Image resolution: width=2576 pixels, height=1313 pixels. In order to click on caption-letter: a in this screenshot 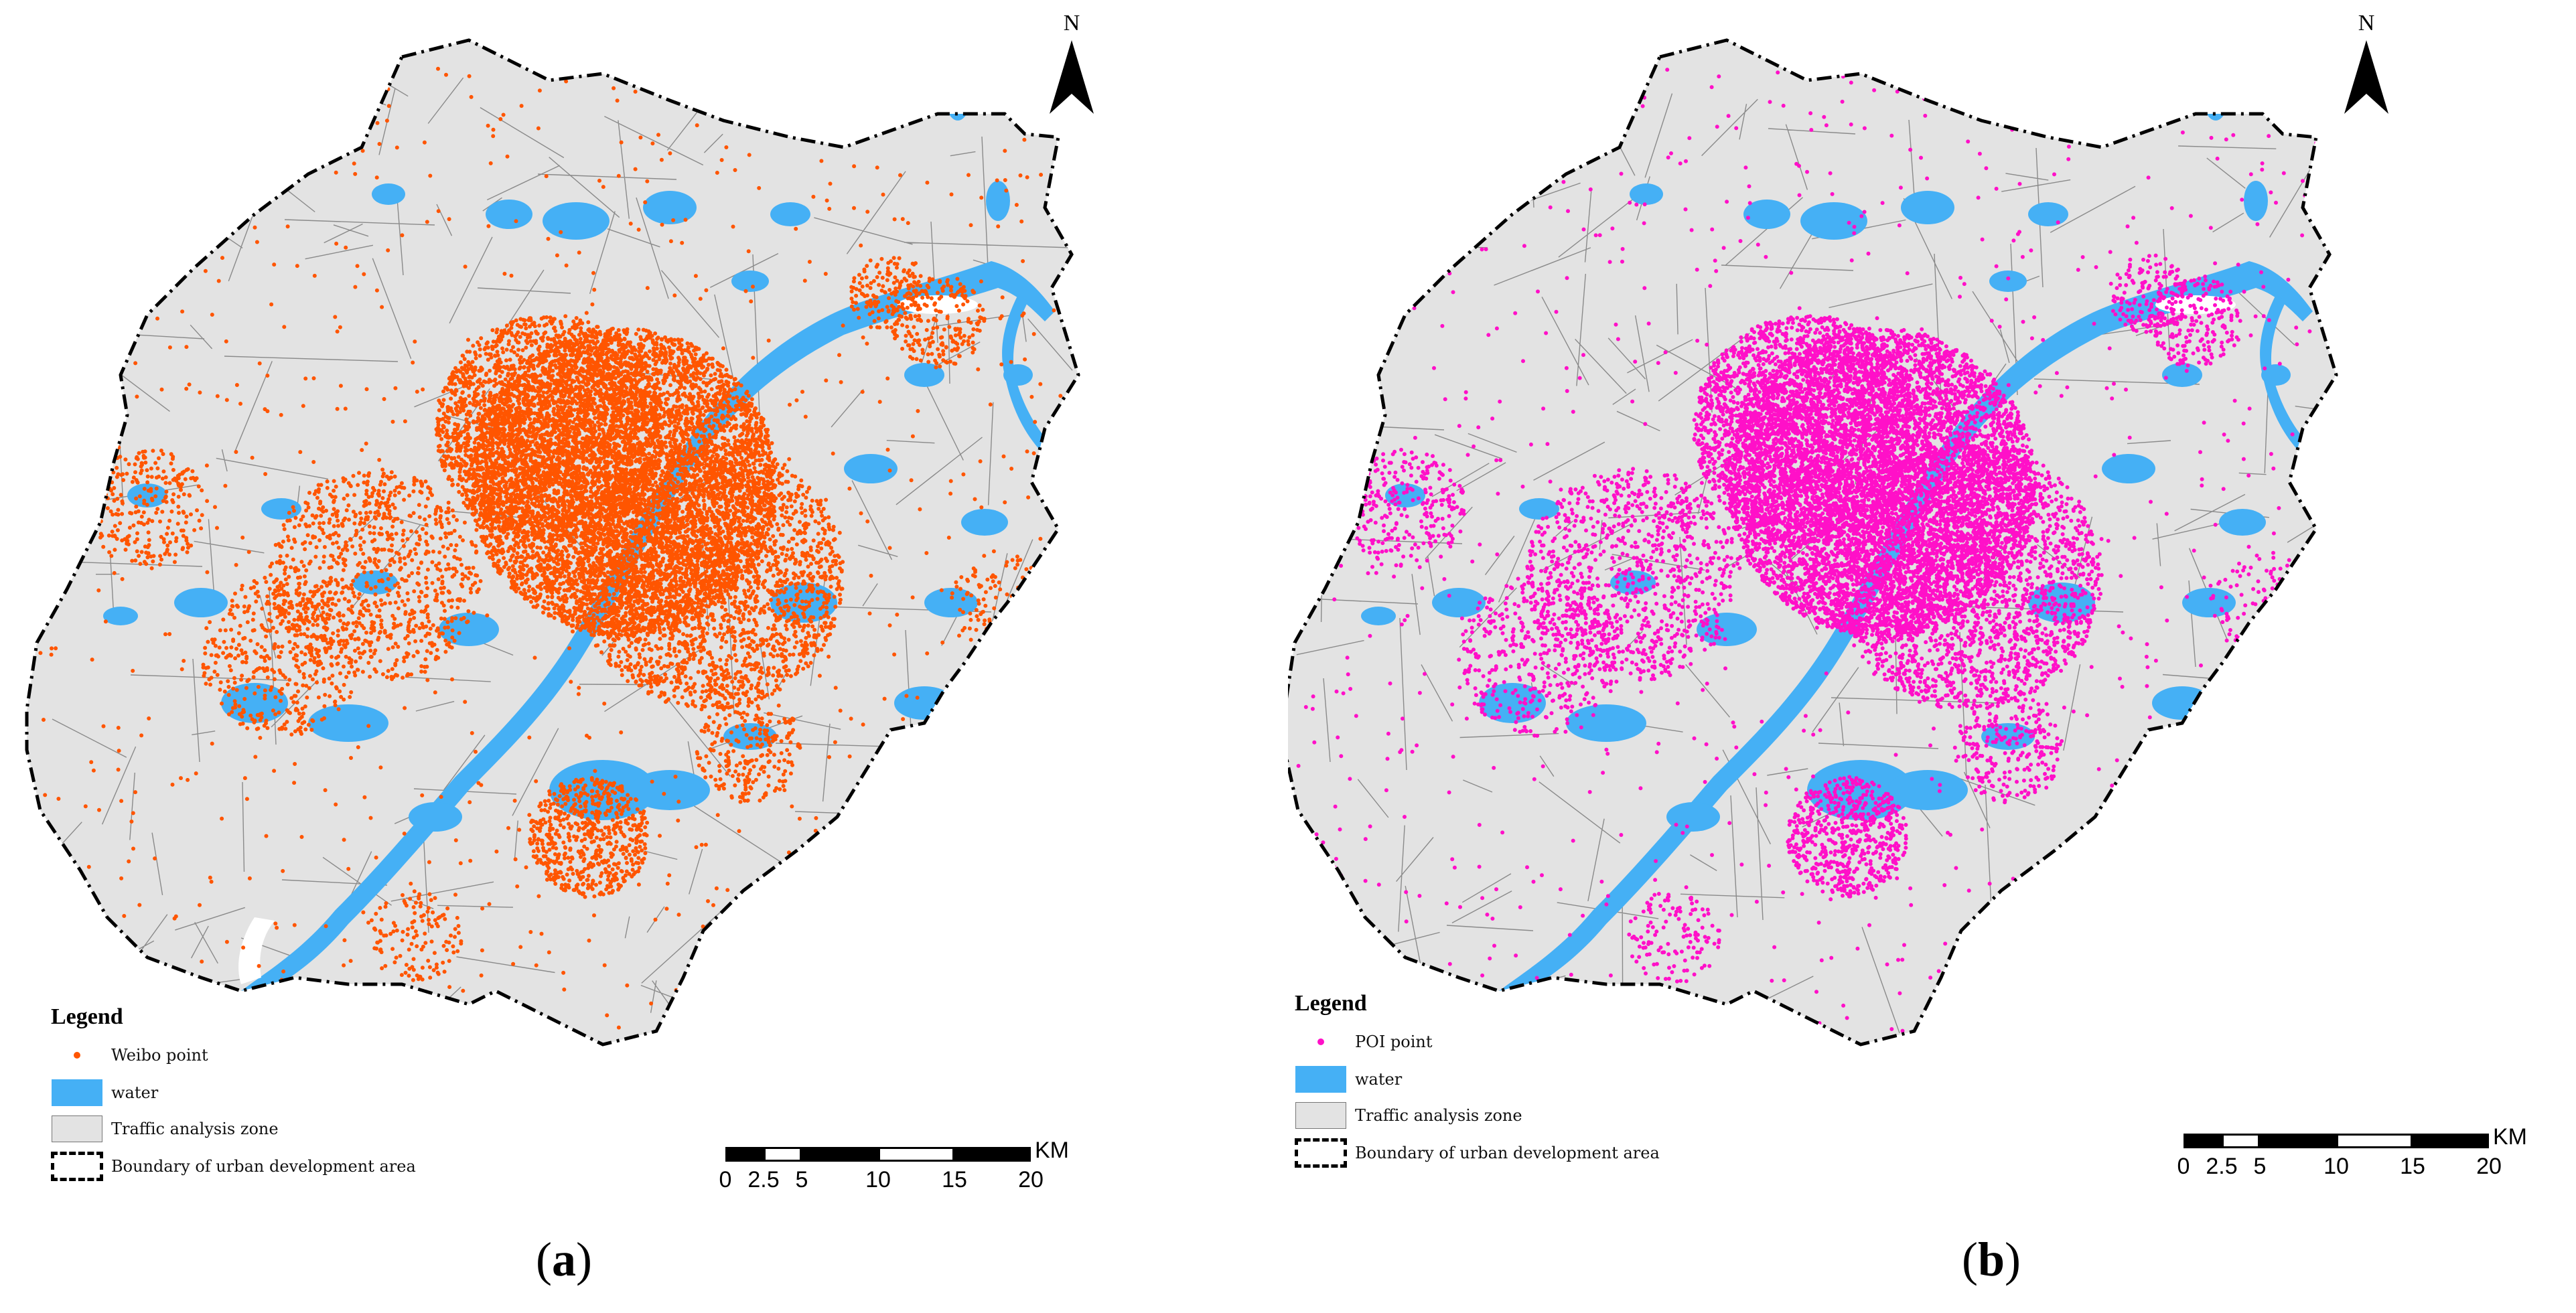, I will do `click(563, 1259)`.